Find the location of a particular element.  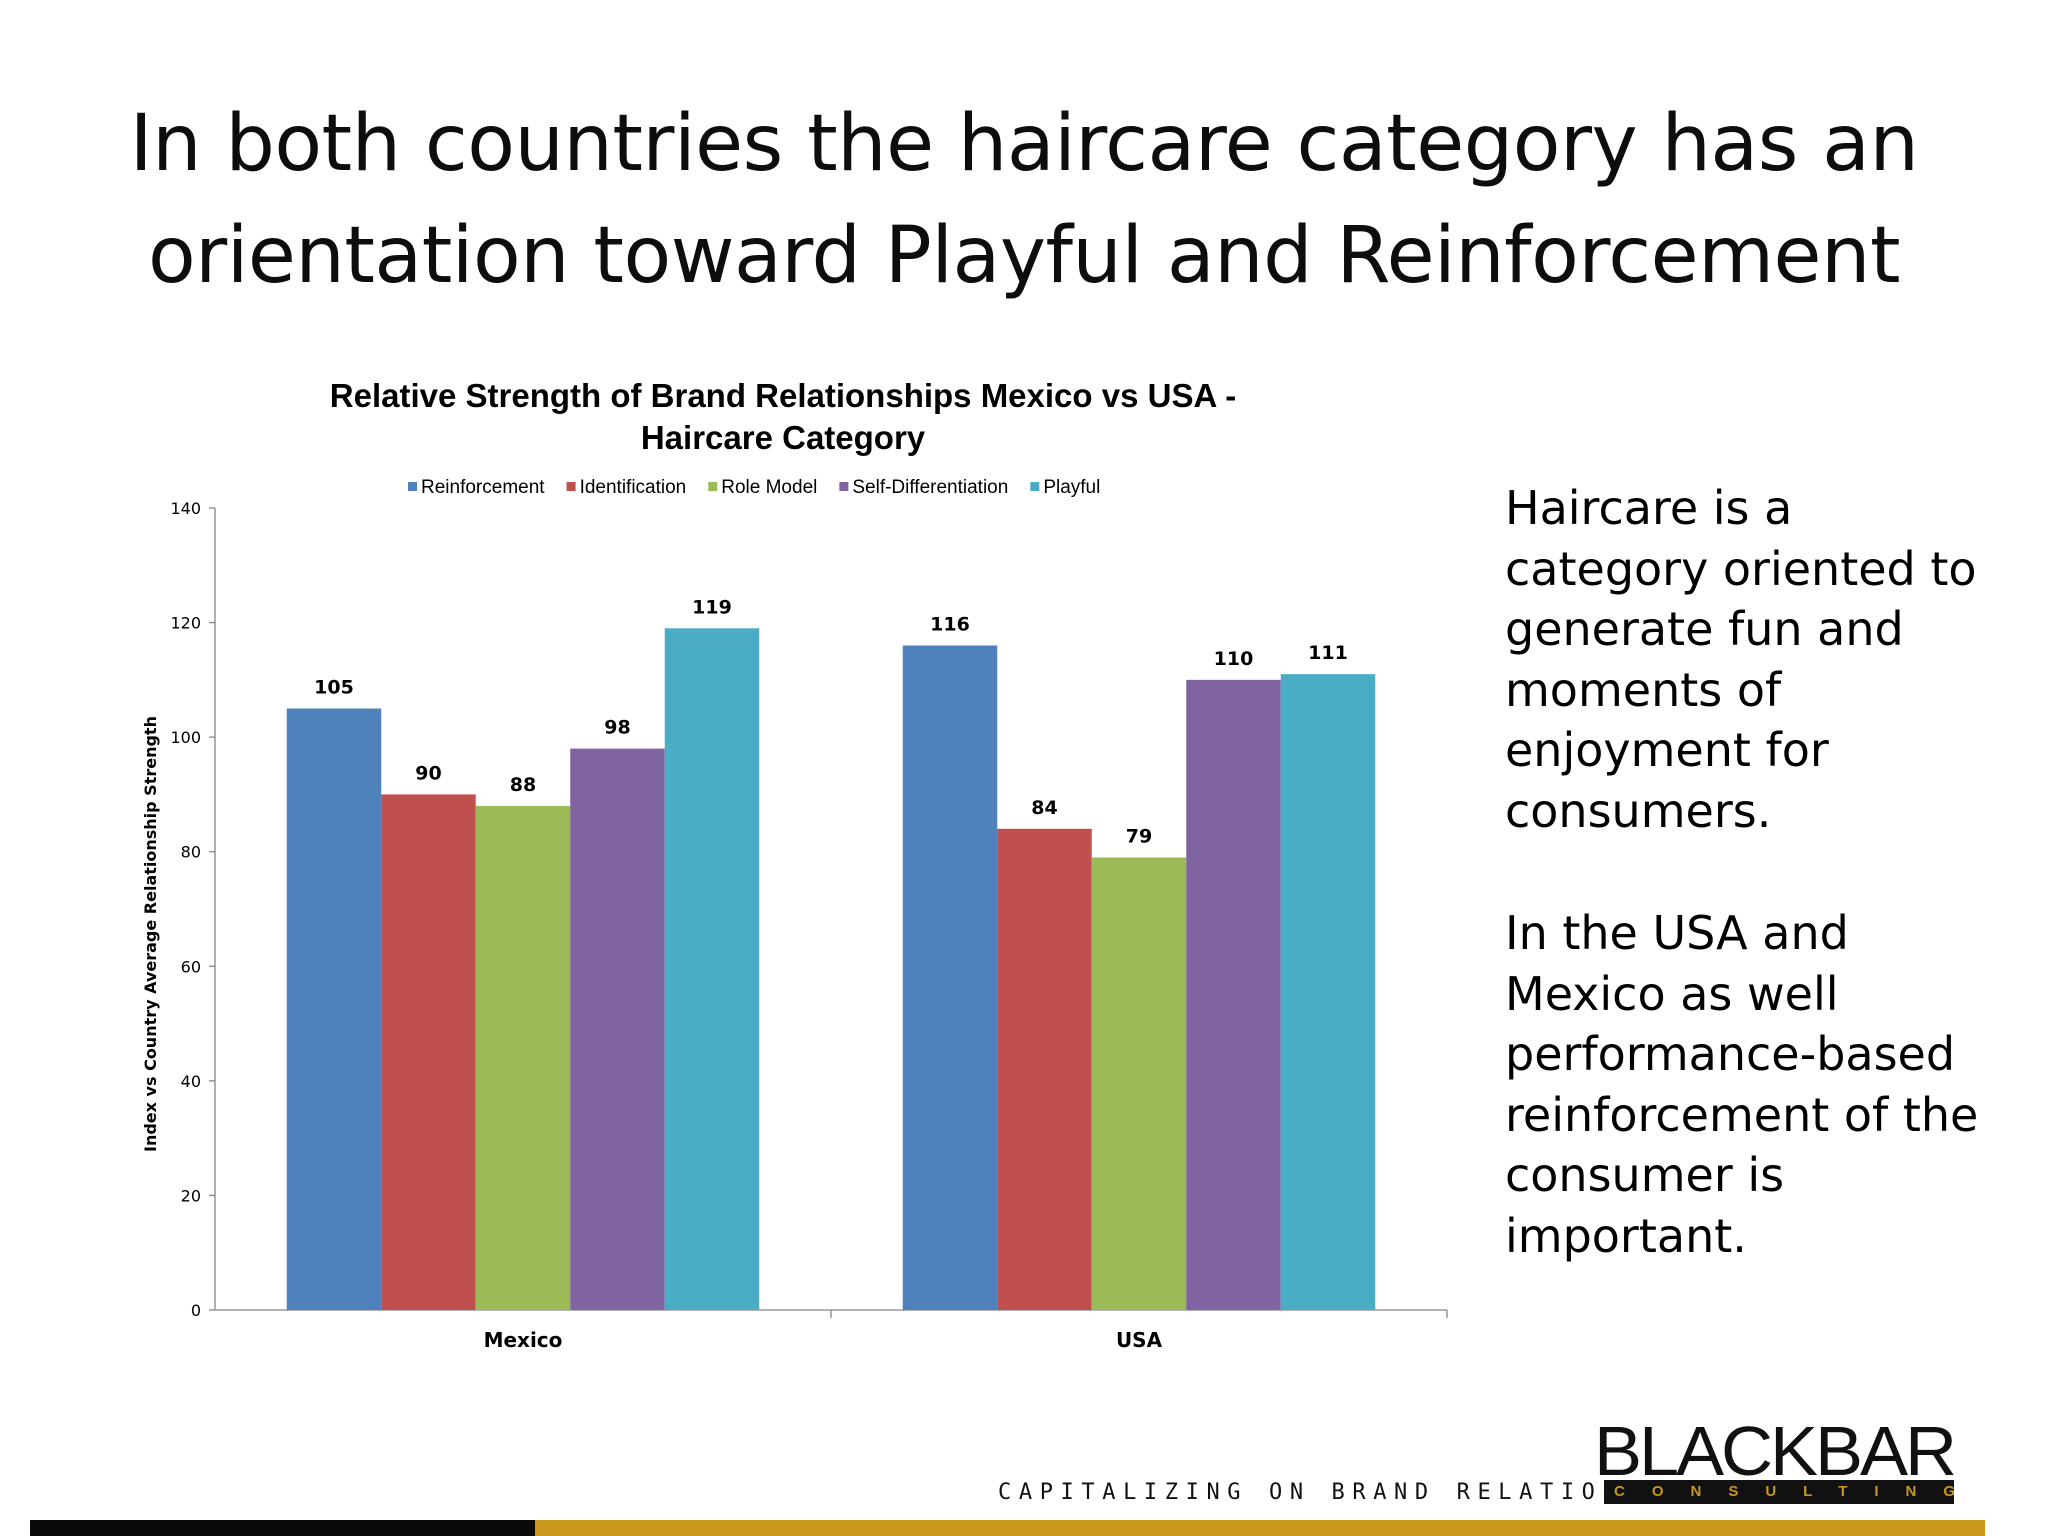

bar-mexico-identification is located at coordinates (428, 1052).